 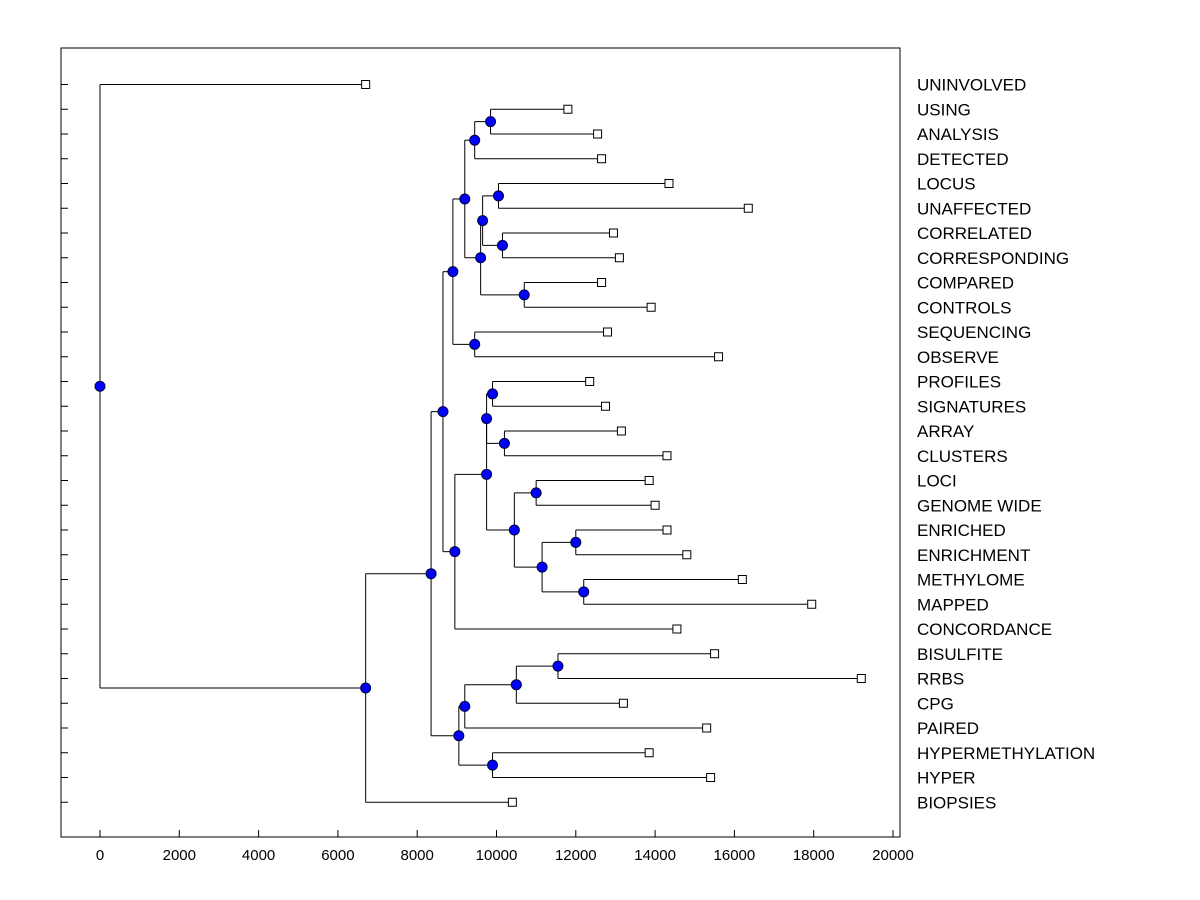 I want to click on leaf-label-enriched: ENRICHED, so click(x=961, y=530).